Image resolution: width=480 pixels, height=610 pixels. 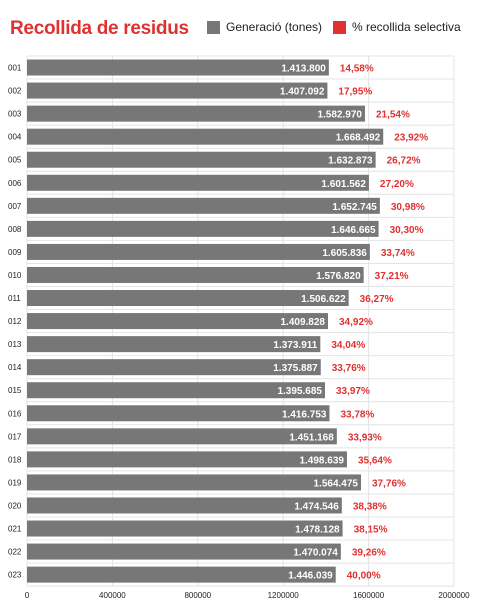 I want to click on percent-label: 33,97%, so click(x=353, y=391).